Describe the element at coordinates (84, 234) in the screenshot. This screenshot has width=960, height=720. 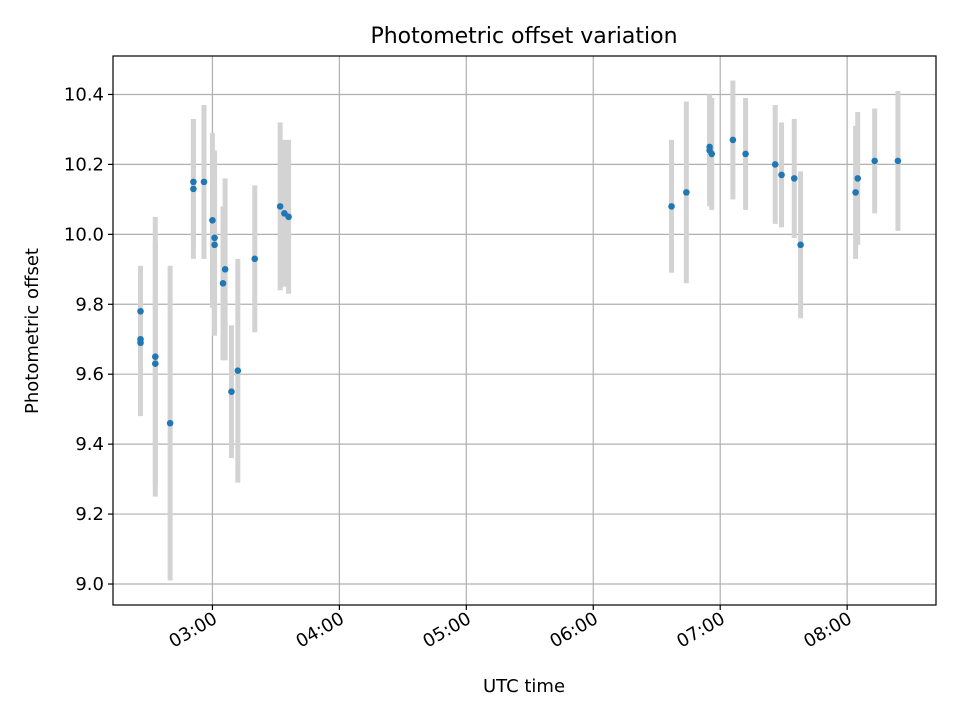
I see `y-tick-label: 10.0` at that location.